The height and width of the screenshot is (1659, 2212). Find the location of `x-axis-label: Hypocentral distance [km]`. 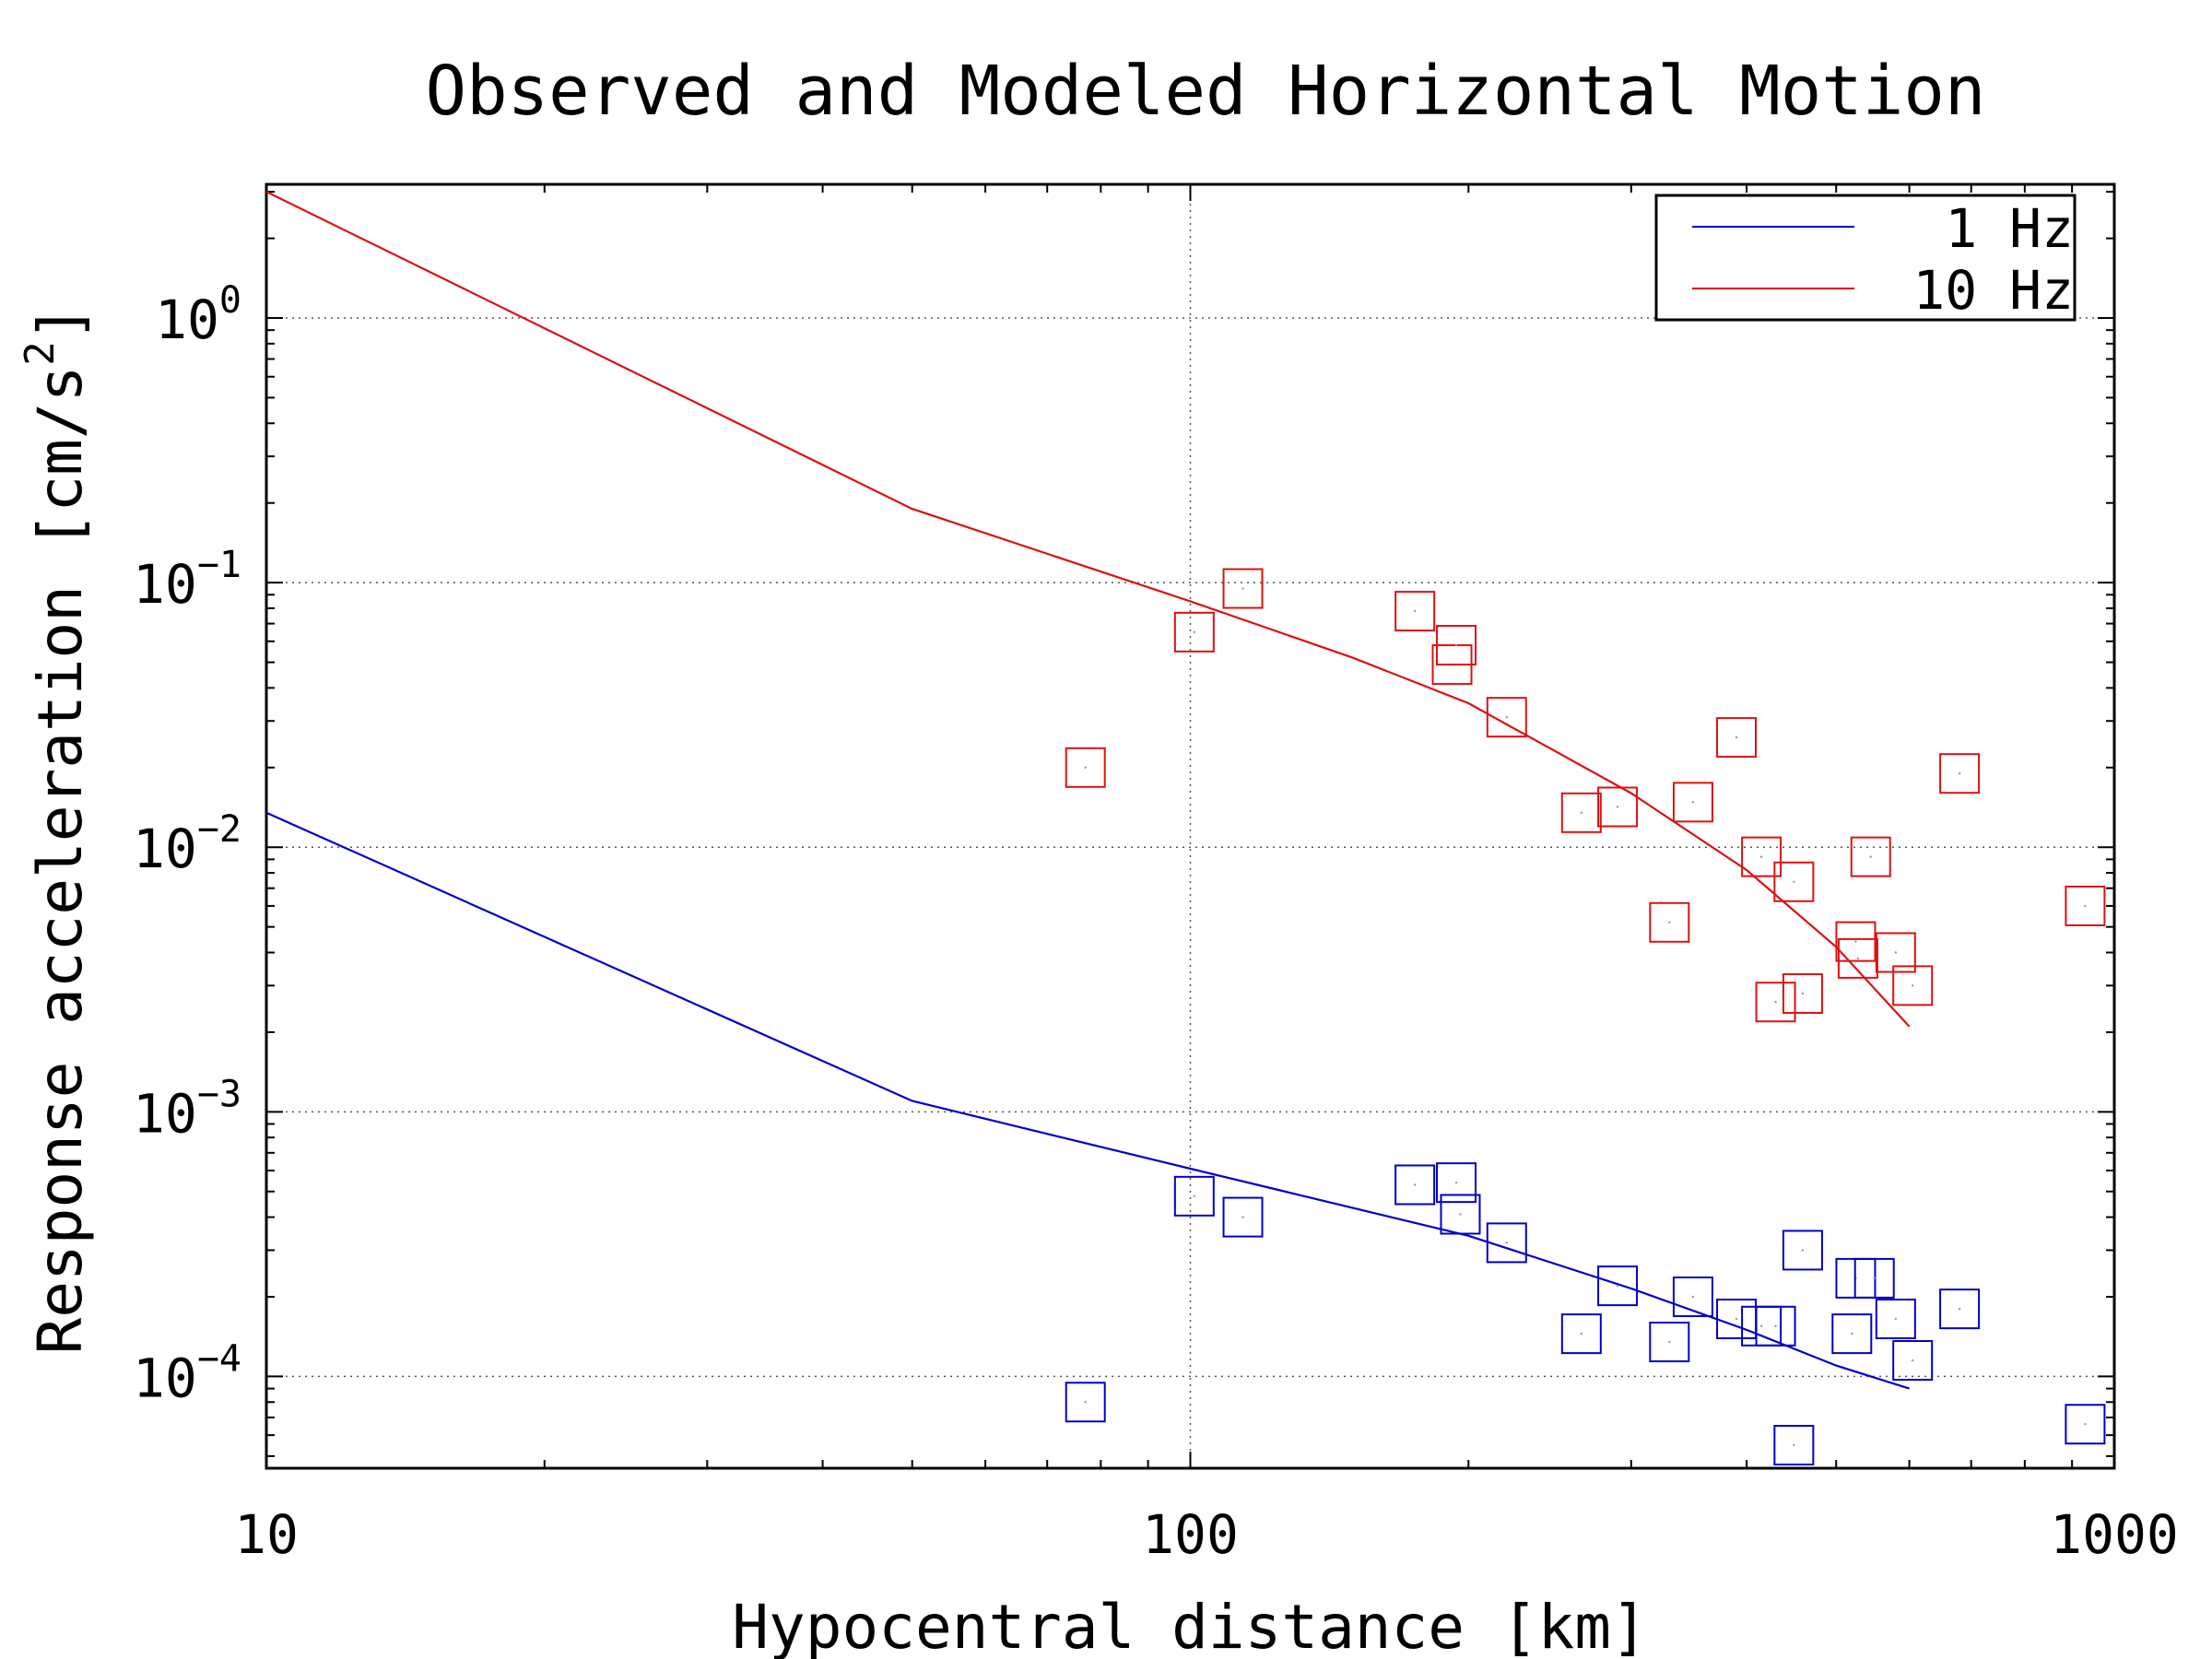

x-axis-label: Hypocentral distance [km] is located at coordinates (1189, 1625).